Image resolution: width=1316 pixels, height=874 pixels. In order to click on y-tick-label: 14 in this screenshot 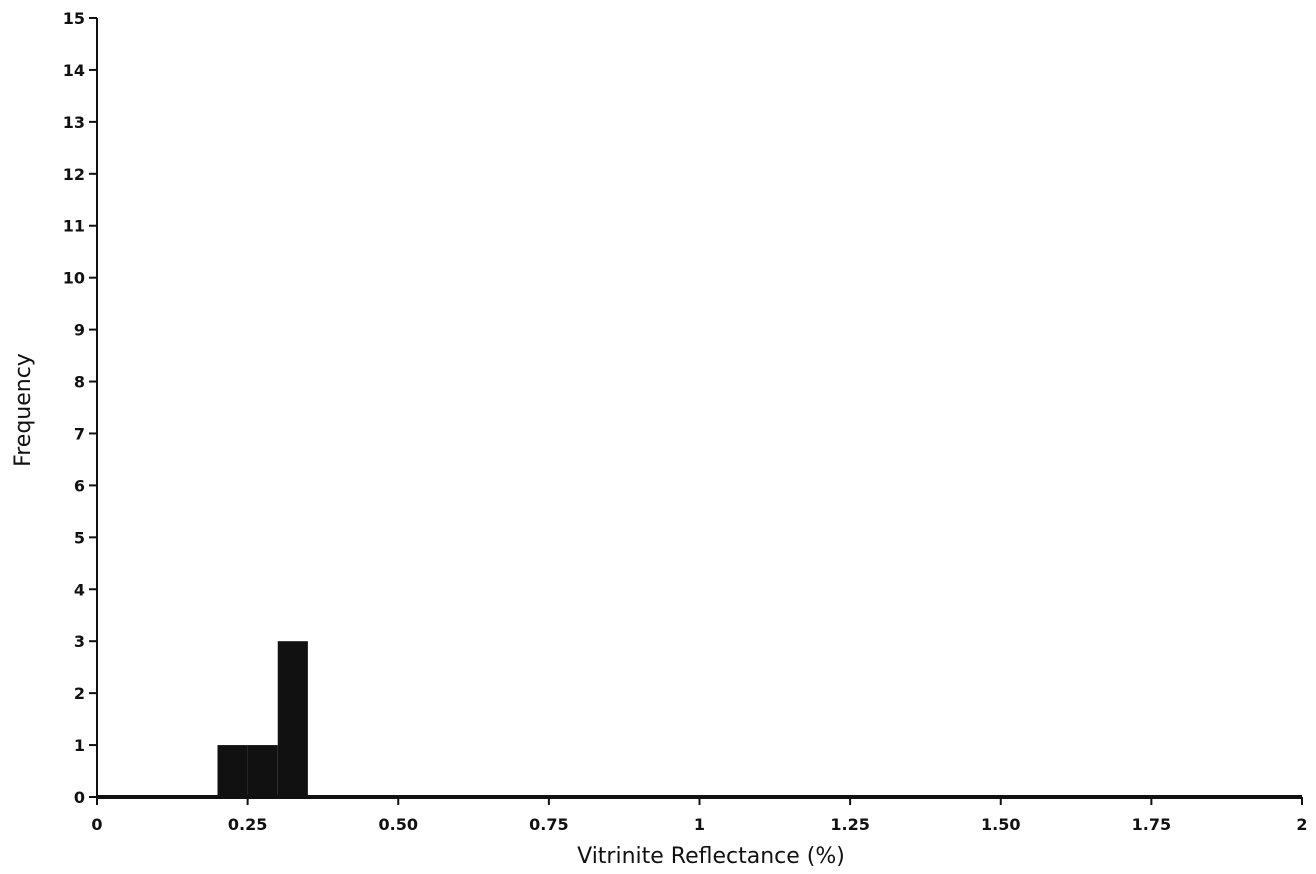, I will do `click(74, 70)`.